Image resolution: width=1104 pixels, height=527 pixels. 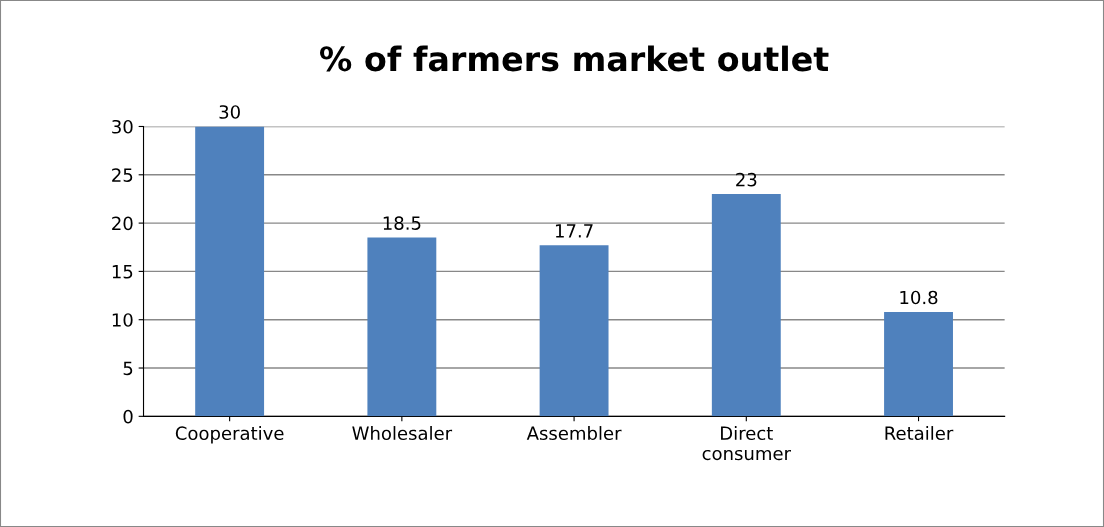 I want to click on data-label: 17.7, so click(x=574, y=231).